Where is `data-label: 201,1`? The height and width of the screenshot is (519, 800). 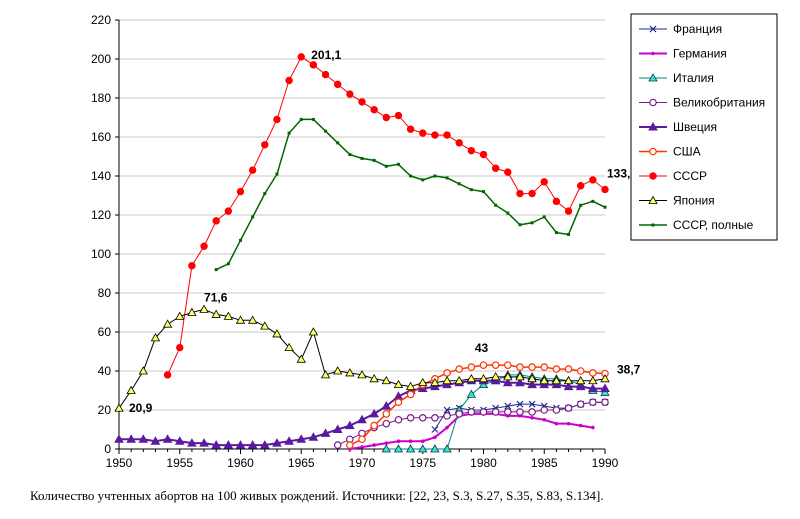 data-label: 201,1 is located at coordinates (326, 55).